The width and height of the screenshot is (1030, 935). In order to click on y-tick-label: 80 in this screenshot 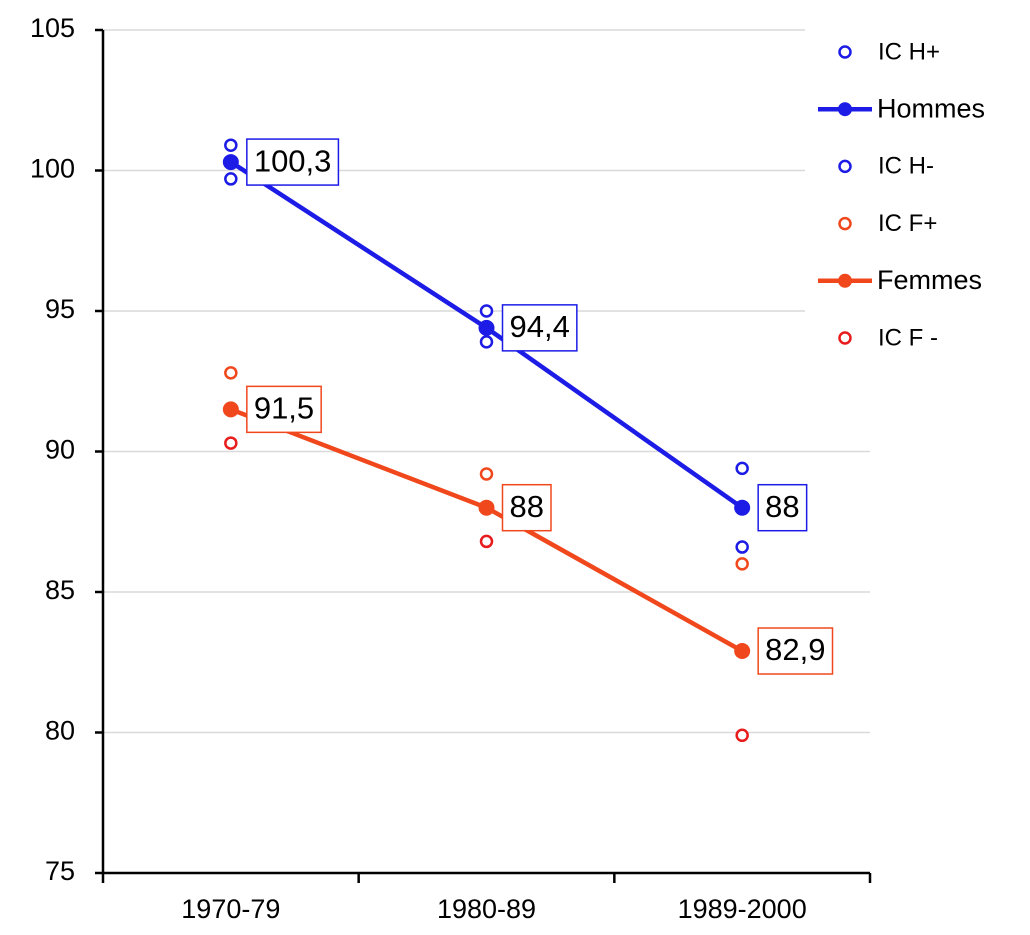, I will do `click(60, 731)`.